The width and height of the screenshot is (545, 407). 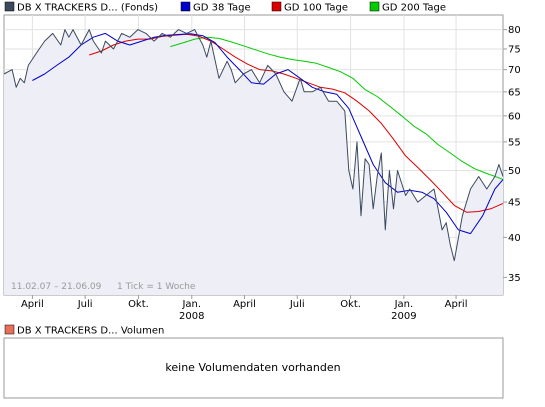 I want to click on y-tick-label: 80, so click(x=514, y=30).